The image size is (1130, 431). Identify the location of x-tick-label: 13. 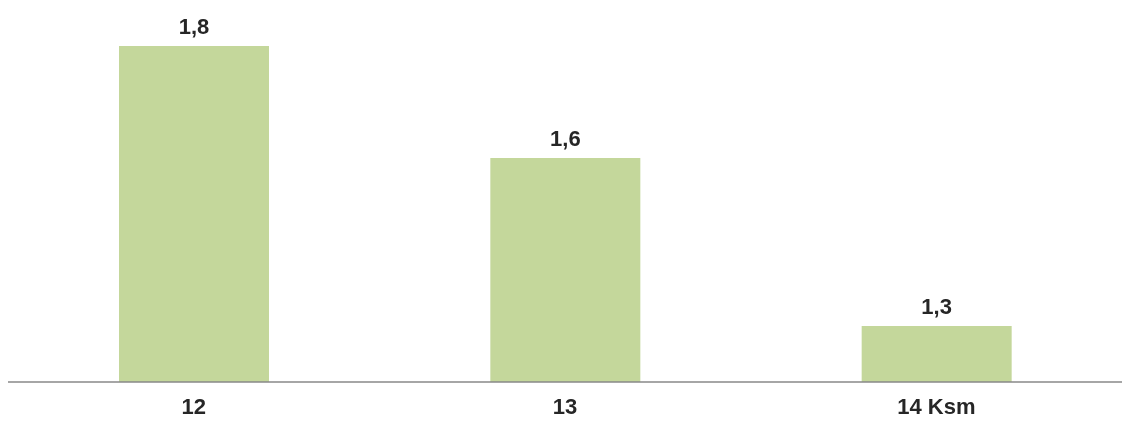
(565, 406).